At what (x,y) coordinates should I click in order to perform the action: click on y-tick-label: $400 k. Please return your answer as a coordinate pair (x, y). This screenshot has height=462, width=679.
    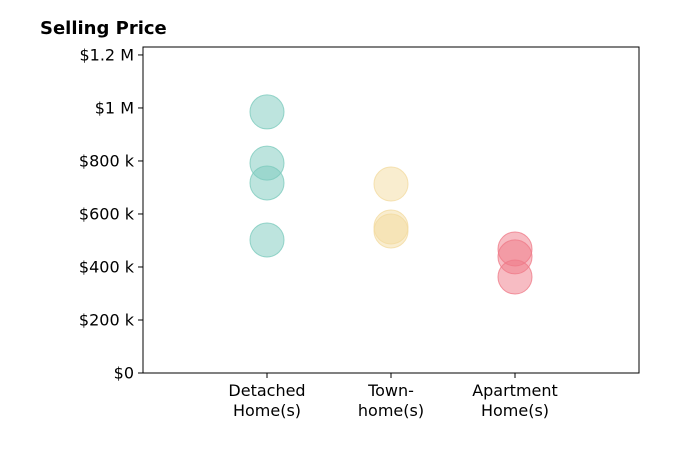
    Looking at the image, I should click on (107, 266).